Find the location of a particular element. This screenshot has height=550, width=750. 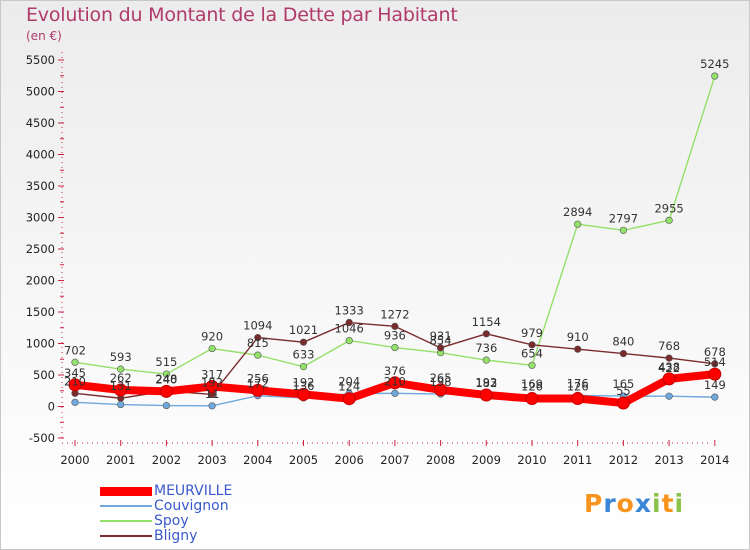

data-label: 345 is located at coordinates (75, 373).